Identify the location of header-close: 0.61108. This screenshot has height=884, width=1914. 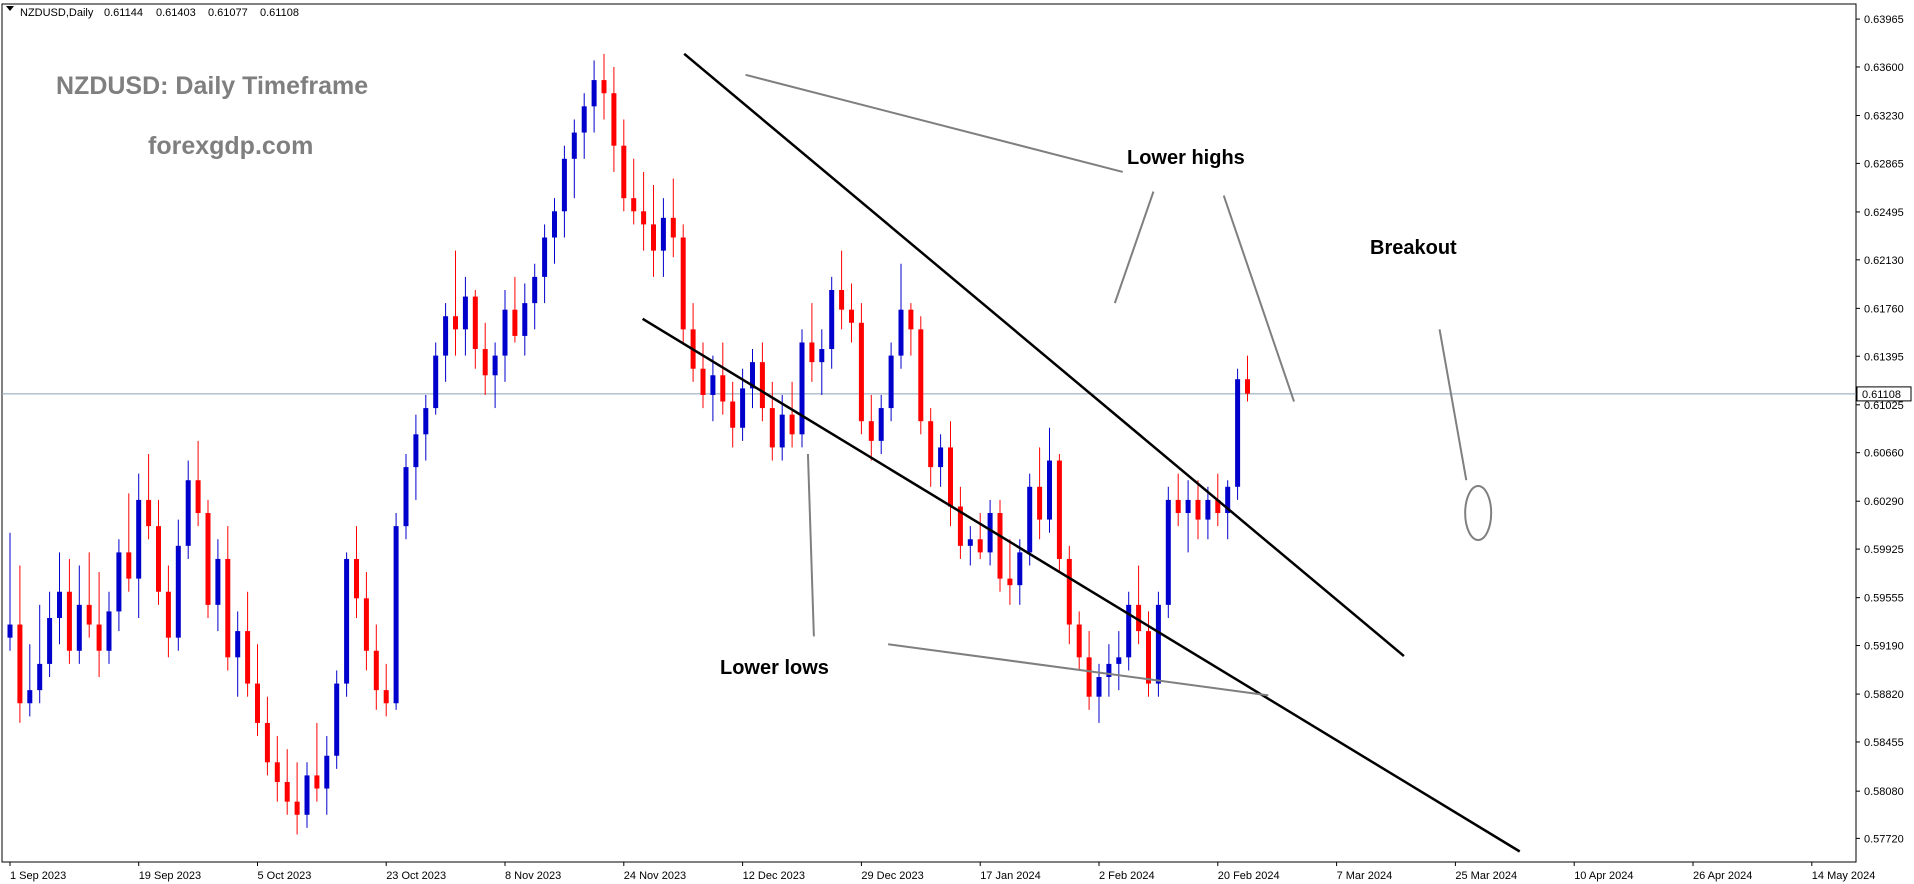
(279, 13).